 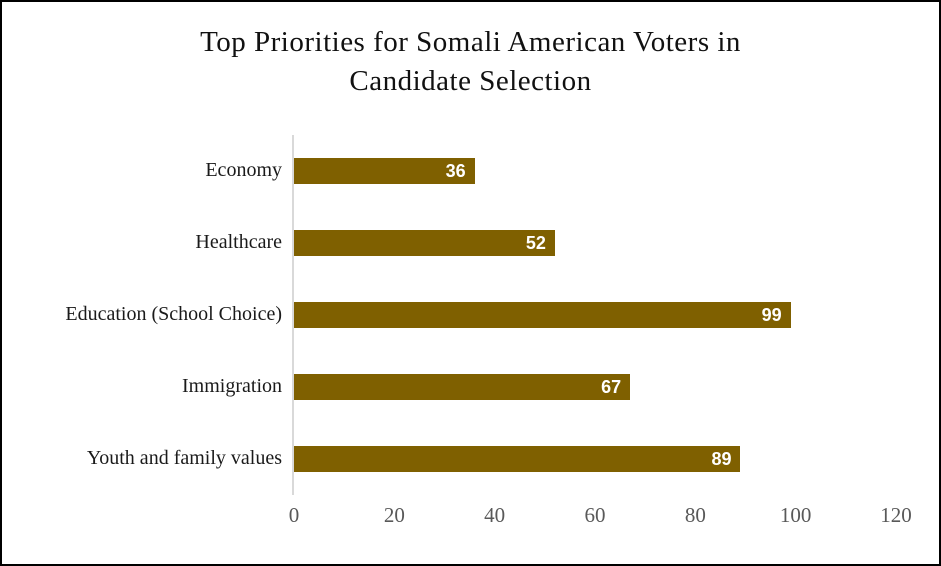 I want to click on x-axis-tick-label: 100, so click(x=795, y=514).